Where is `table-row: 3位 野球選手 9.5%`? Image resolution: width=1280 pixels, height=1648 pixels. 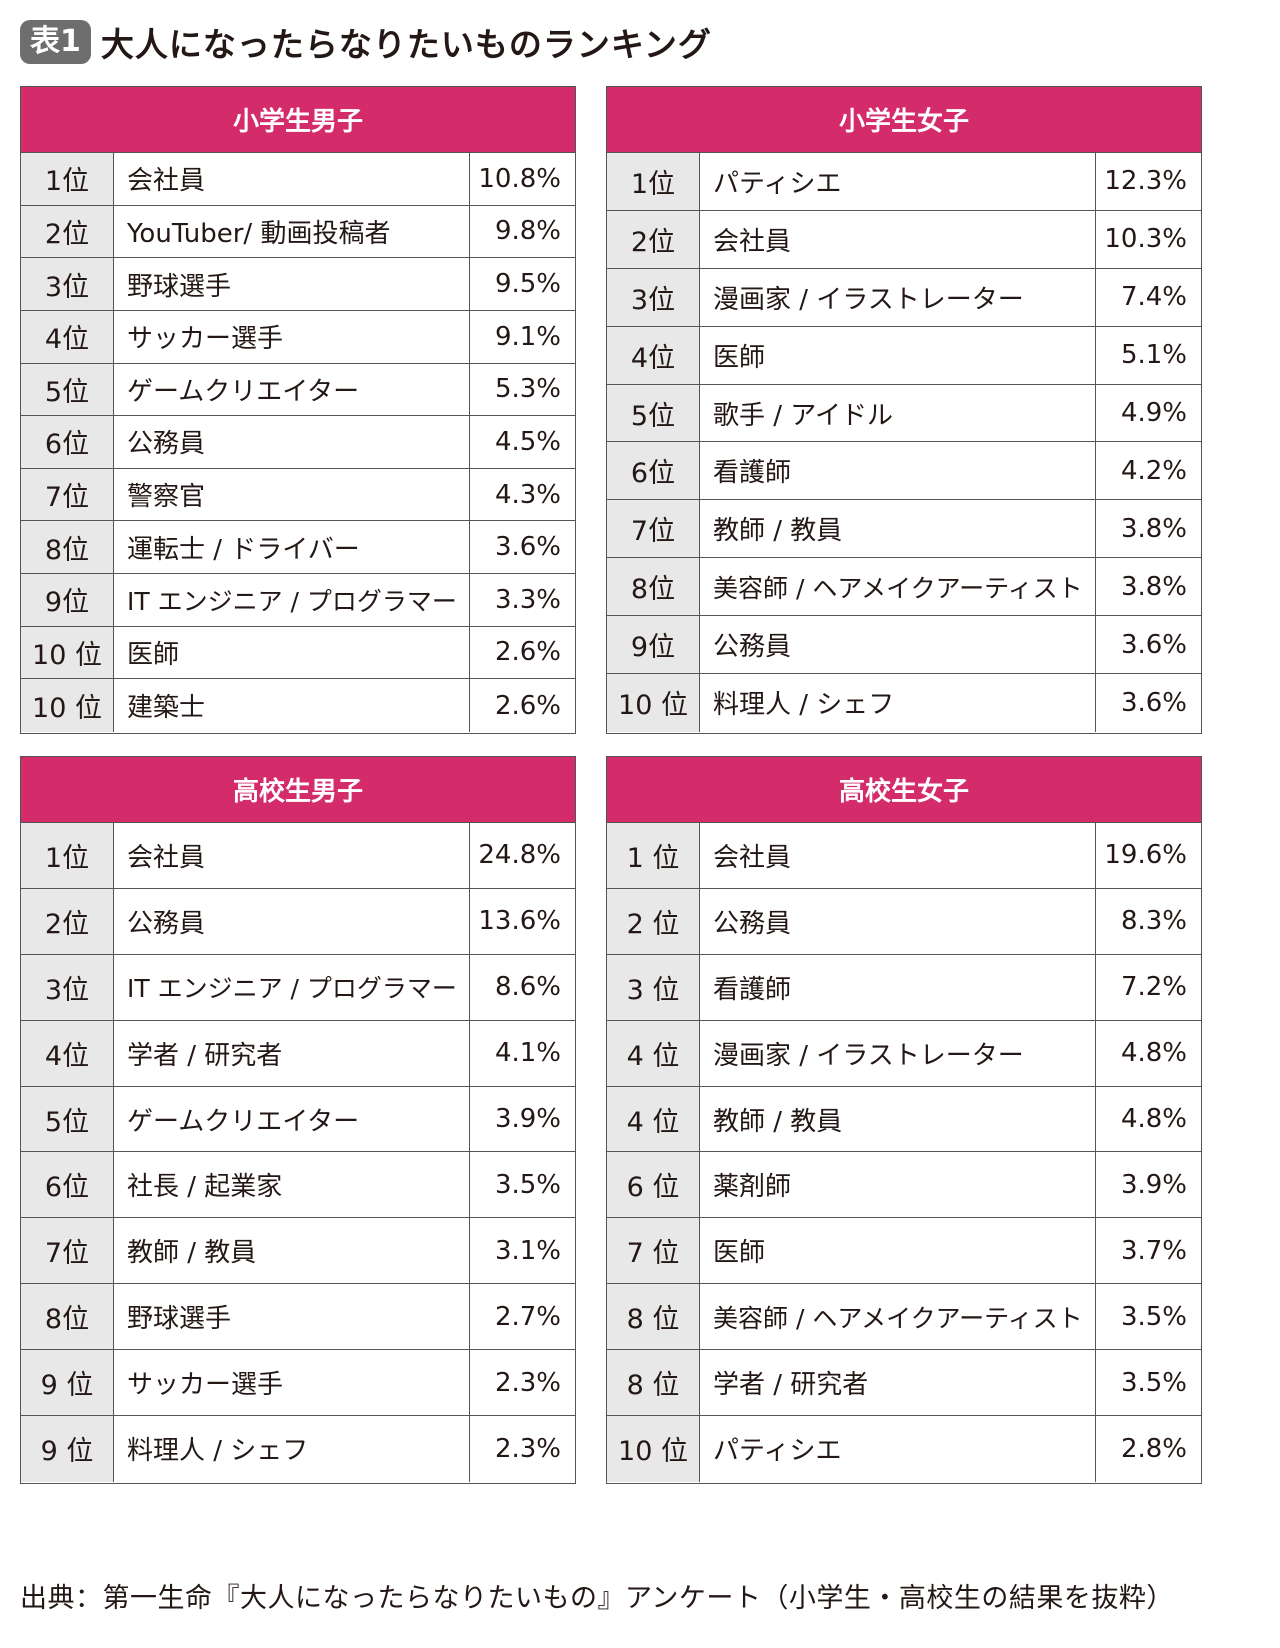
table-row: 3位 野球選手 9.5% is located at coordinates (298, 284).